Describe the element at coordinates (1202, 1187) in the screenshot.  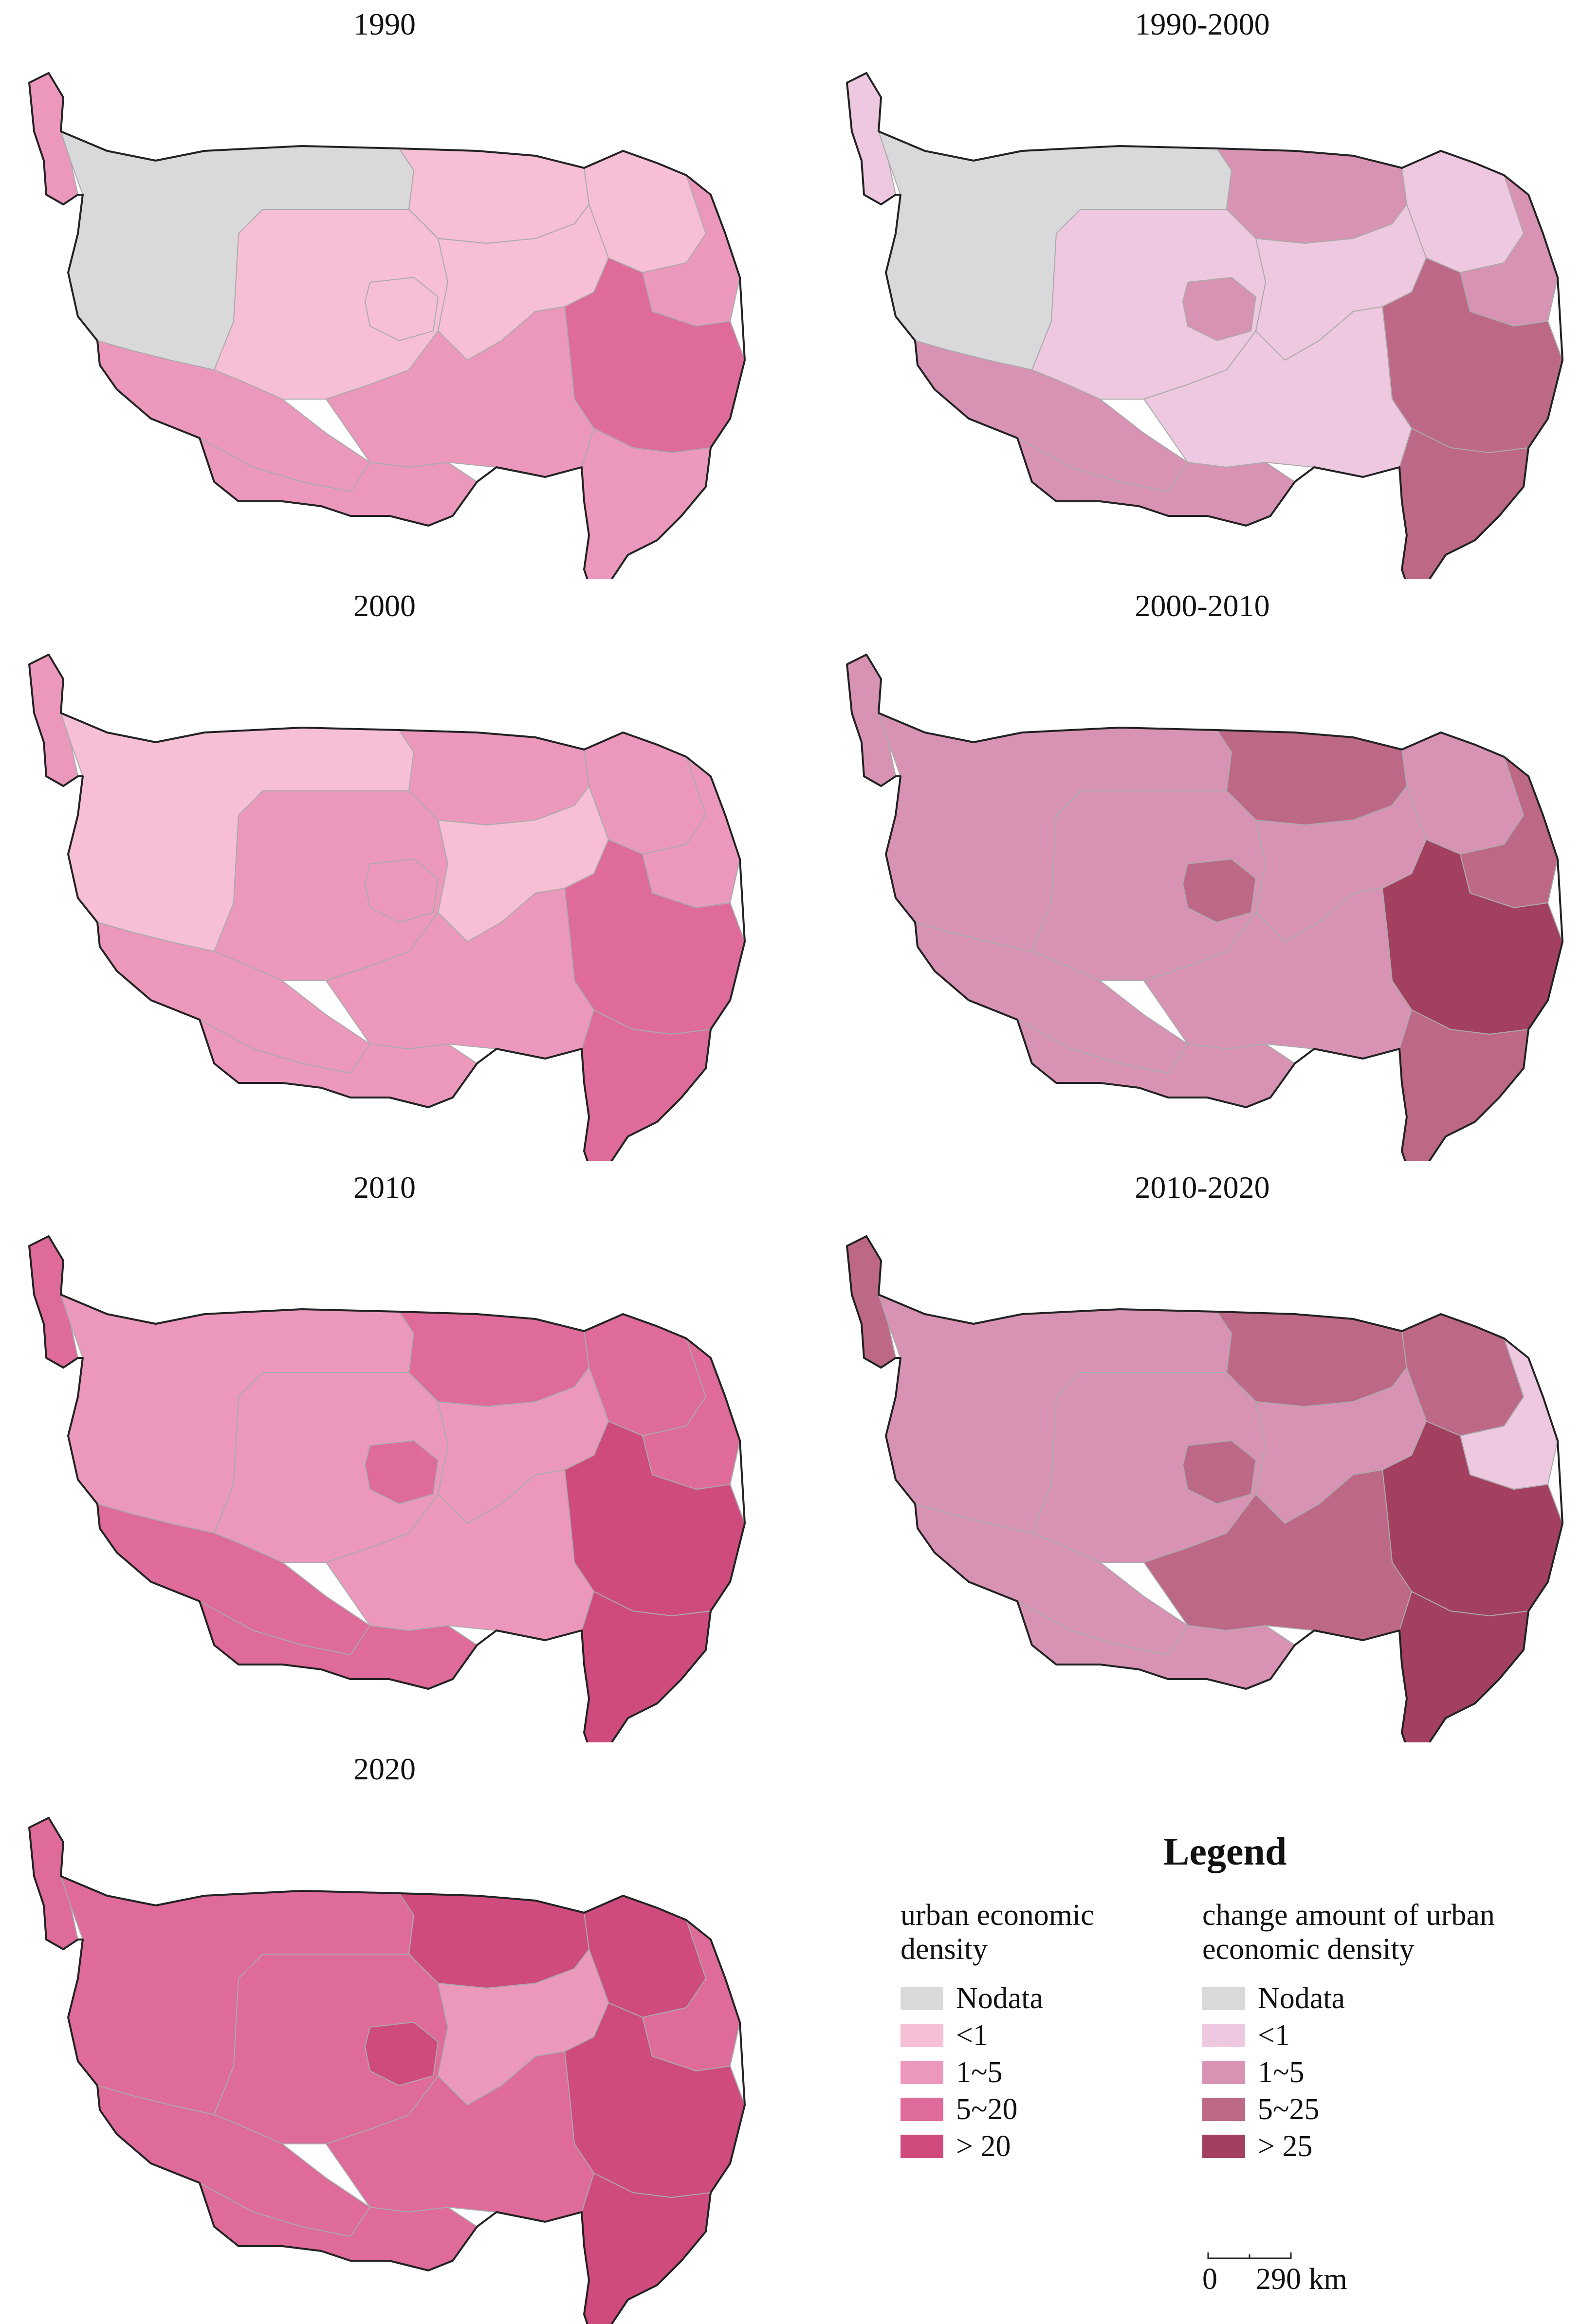
I see `map-title: 2010-2020` at that location.